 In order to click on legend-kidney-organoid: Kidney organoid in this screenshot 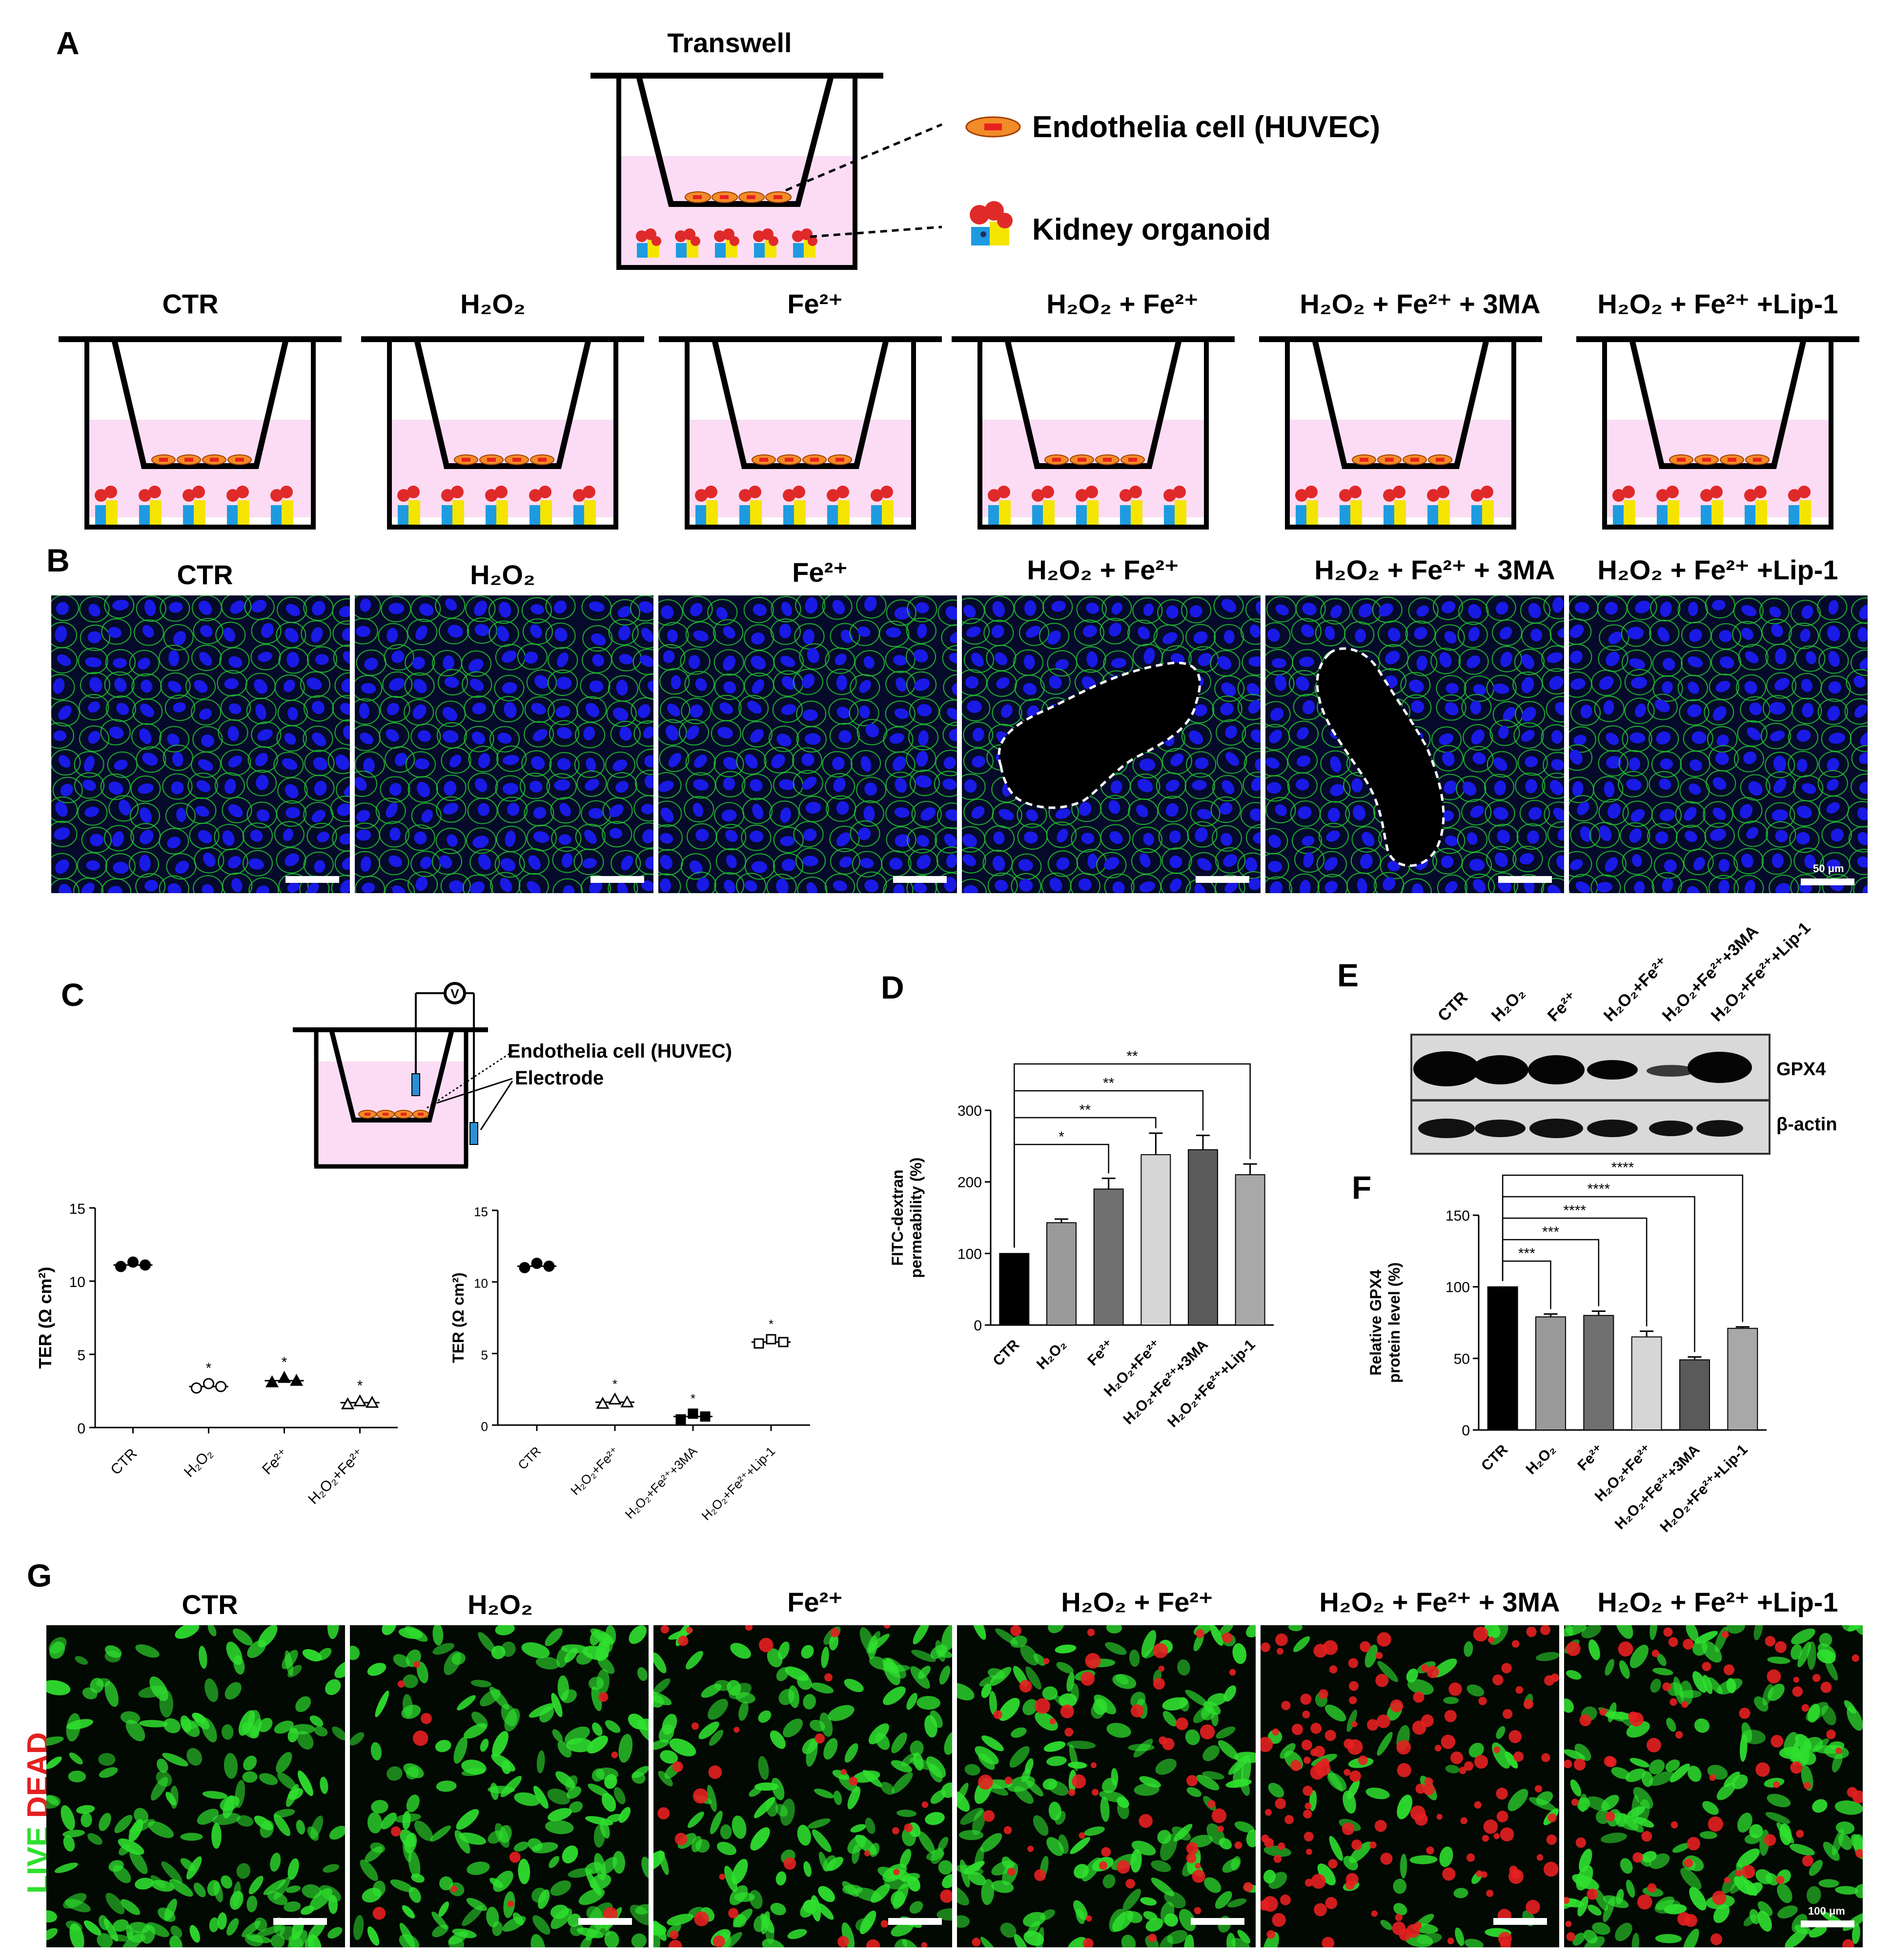, I will do `click(1151, 230)`.